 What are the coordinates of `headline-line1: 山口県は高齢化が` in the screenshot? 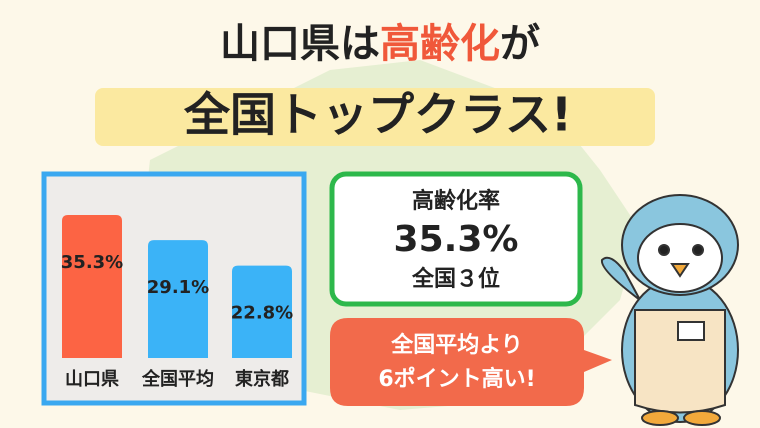 It's located at (380, 44).